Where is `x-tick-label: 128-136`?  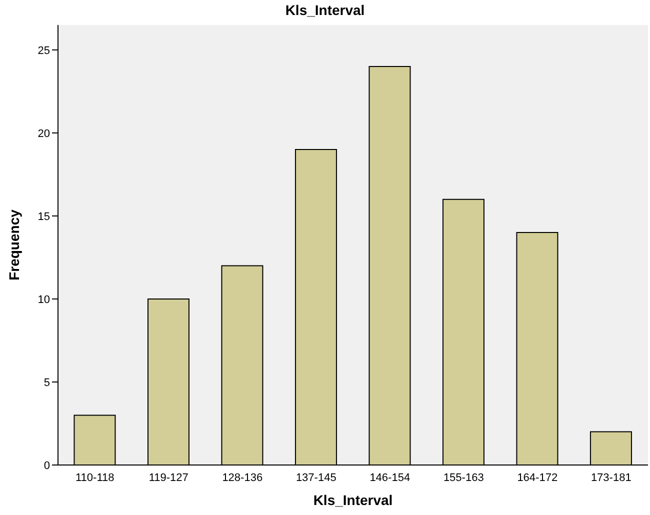
x-tick-label: 128-136 is located at coordinates (242, 478).